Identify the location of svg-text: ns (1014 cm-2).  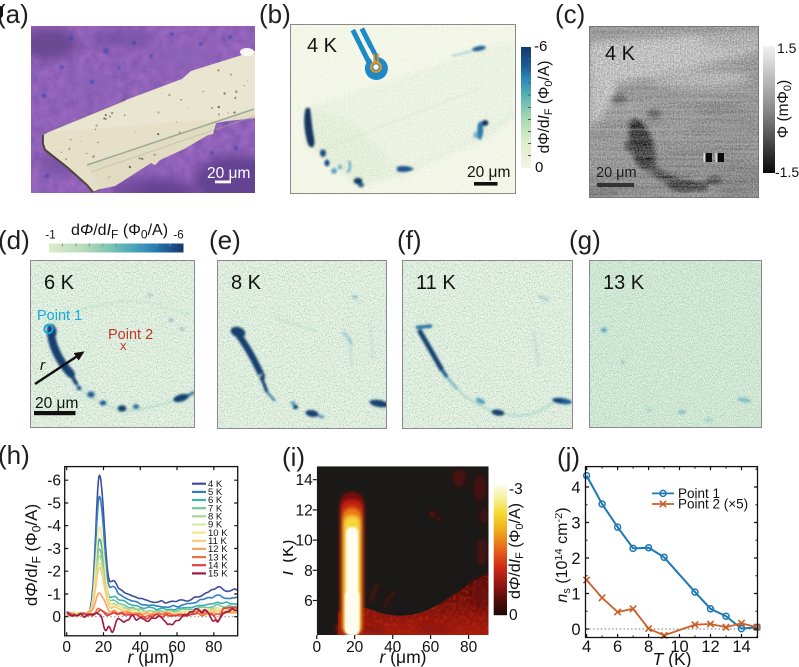
(564, 554).